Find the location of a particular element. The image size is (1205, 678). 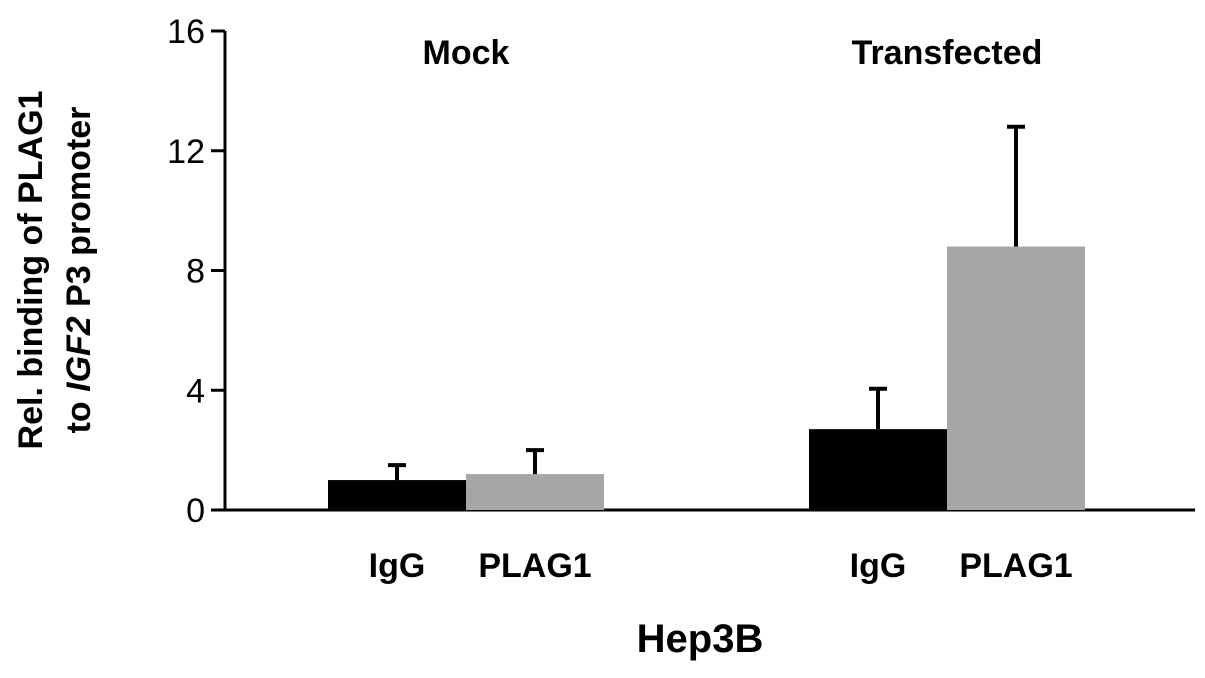

group-label: Transfected is located at coordinates (947, 53).